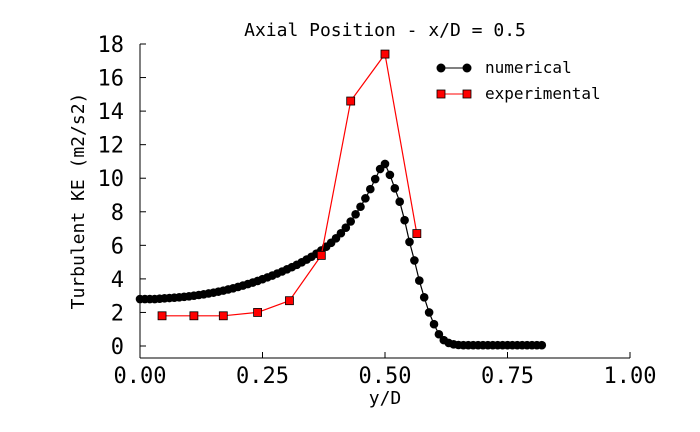  Describe the element at coordinates (78, 201) in the screenshot. I see `y-axis-label: Turbulent KE (m2/s2)` at that location.